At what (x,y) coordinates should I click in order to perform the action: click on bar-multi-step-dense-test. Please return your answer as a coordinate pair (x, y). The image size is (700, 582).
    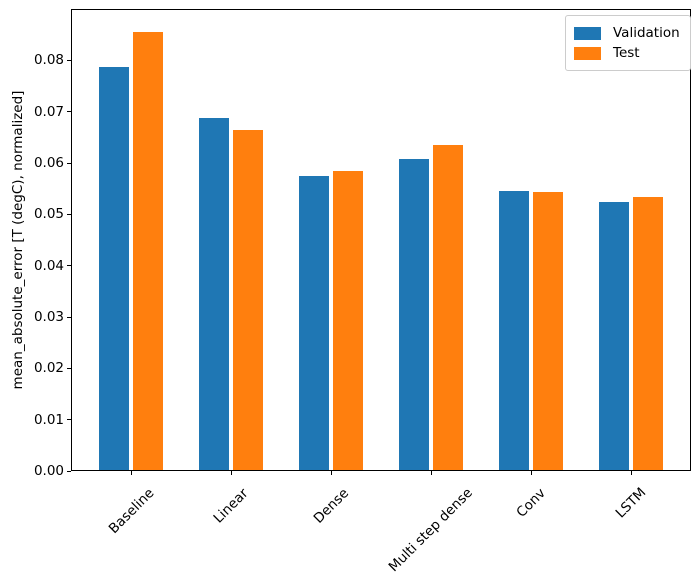
    Looking at the image, I should click on (448, 308).